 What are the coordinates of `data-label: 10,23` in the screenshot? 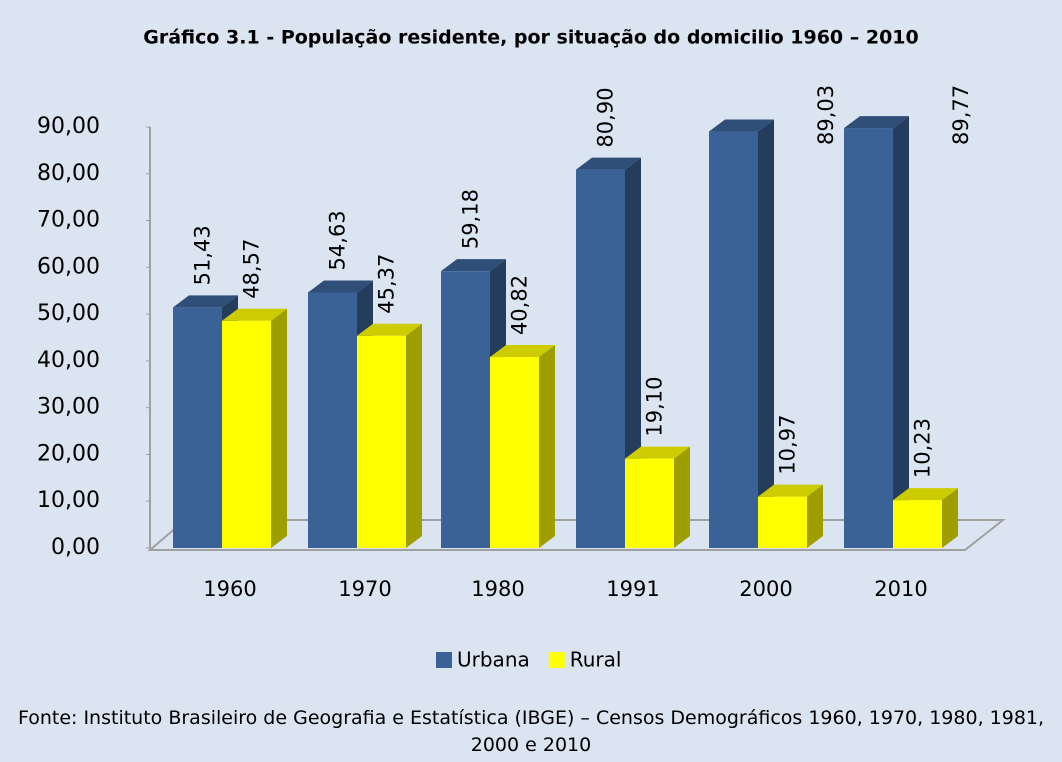 It's located at (923, 448).